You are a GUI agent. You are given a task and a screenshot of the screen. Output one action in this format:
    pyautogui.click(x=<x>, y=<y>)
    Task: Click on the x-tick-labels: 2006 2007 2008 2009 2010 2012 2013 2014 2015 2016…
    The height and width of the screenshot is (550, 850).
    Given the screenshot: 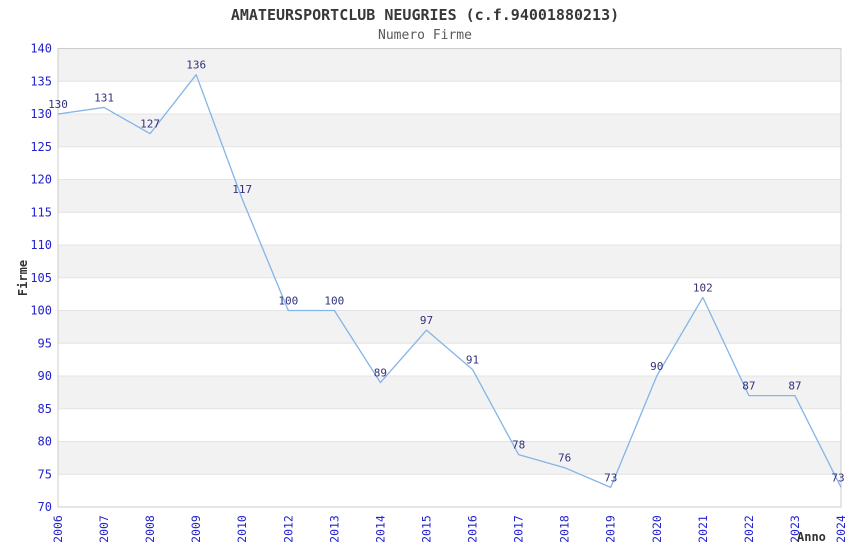 What is the action you would take?
    pyautogui.click(x=449, y=529)
    